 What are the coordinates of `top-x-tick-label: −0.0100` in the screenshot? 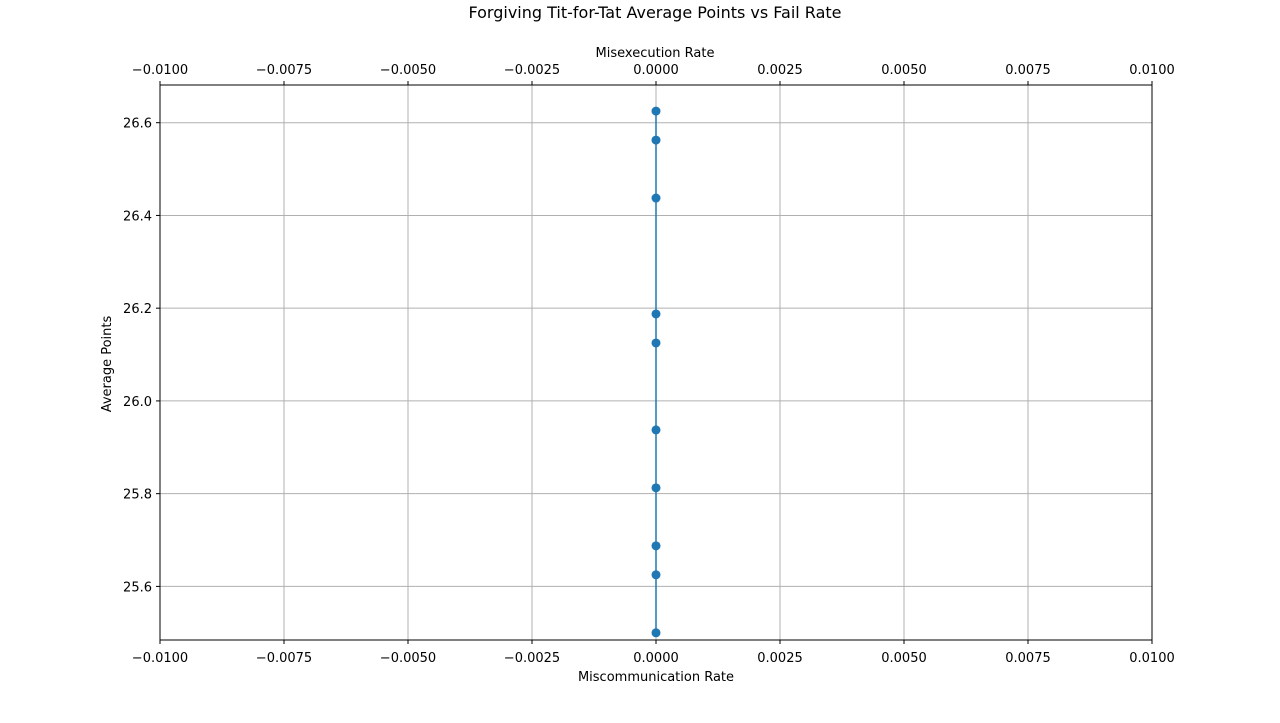 It's located at (160, 70).